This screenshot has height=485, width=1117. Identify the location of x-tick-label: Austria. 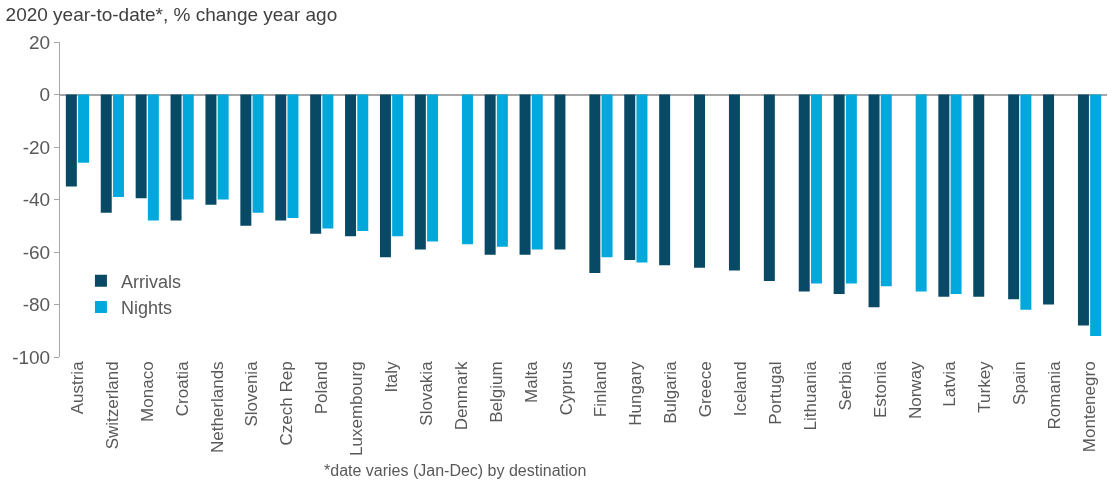
(77, 387).